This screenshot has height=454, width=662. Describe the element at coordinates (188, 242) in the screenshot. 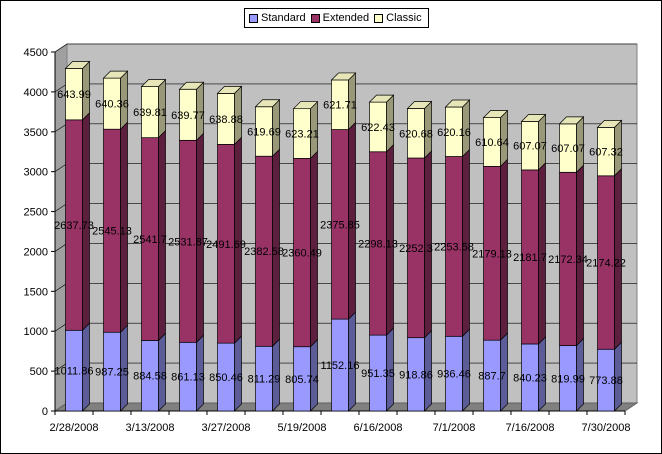

I see `data-label: 2531.87` at that location.